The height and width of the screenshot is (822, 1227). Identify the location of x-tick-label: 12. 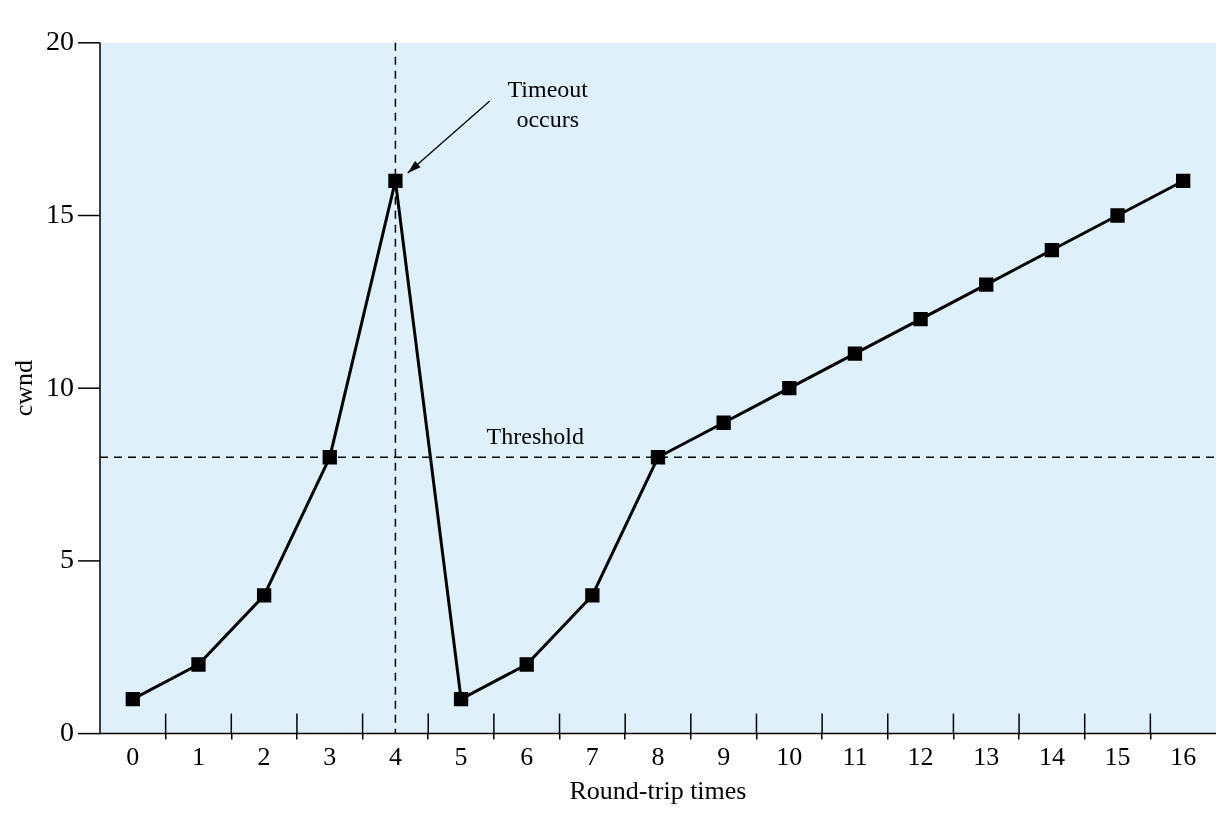
(920, 757).